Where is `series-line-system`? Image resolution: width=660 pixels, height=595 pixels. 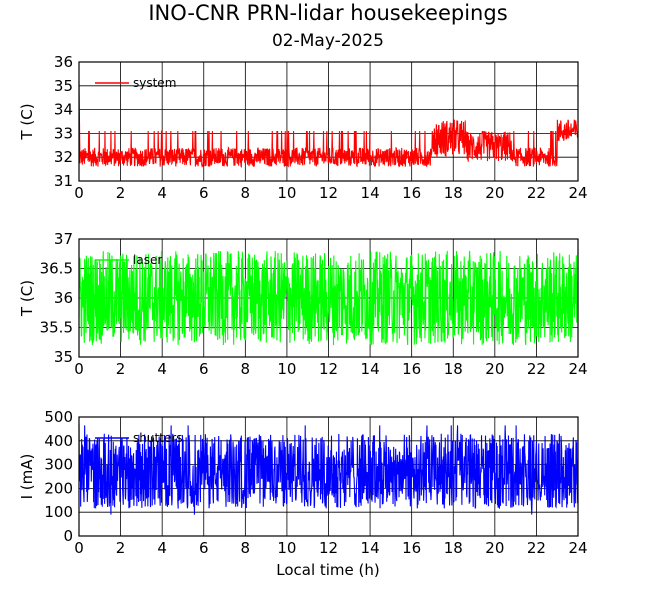
series-line-system is located at coordinates (328, 124).